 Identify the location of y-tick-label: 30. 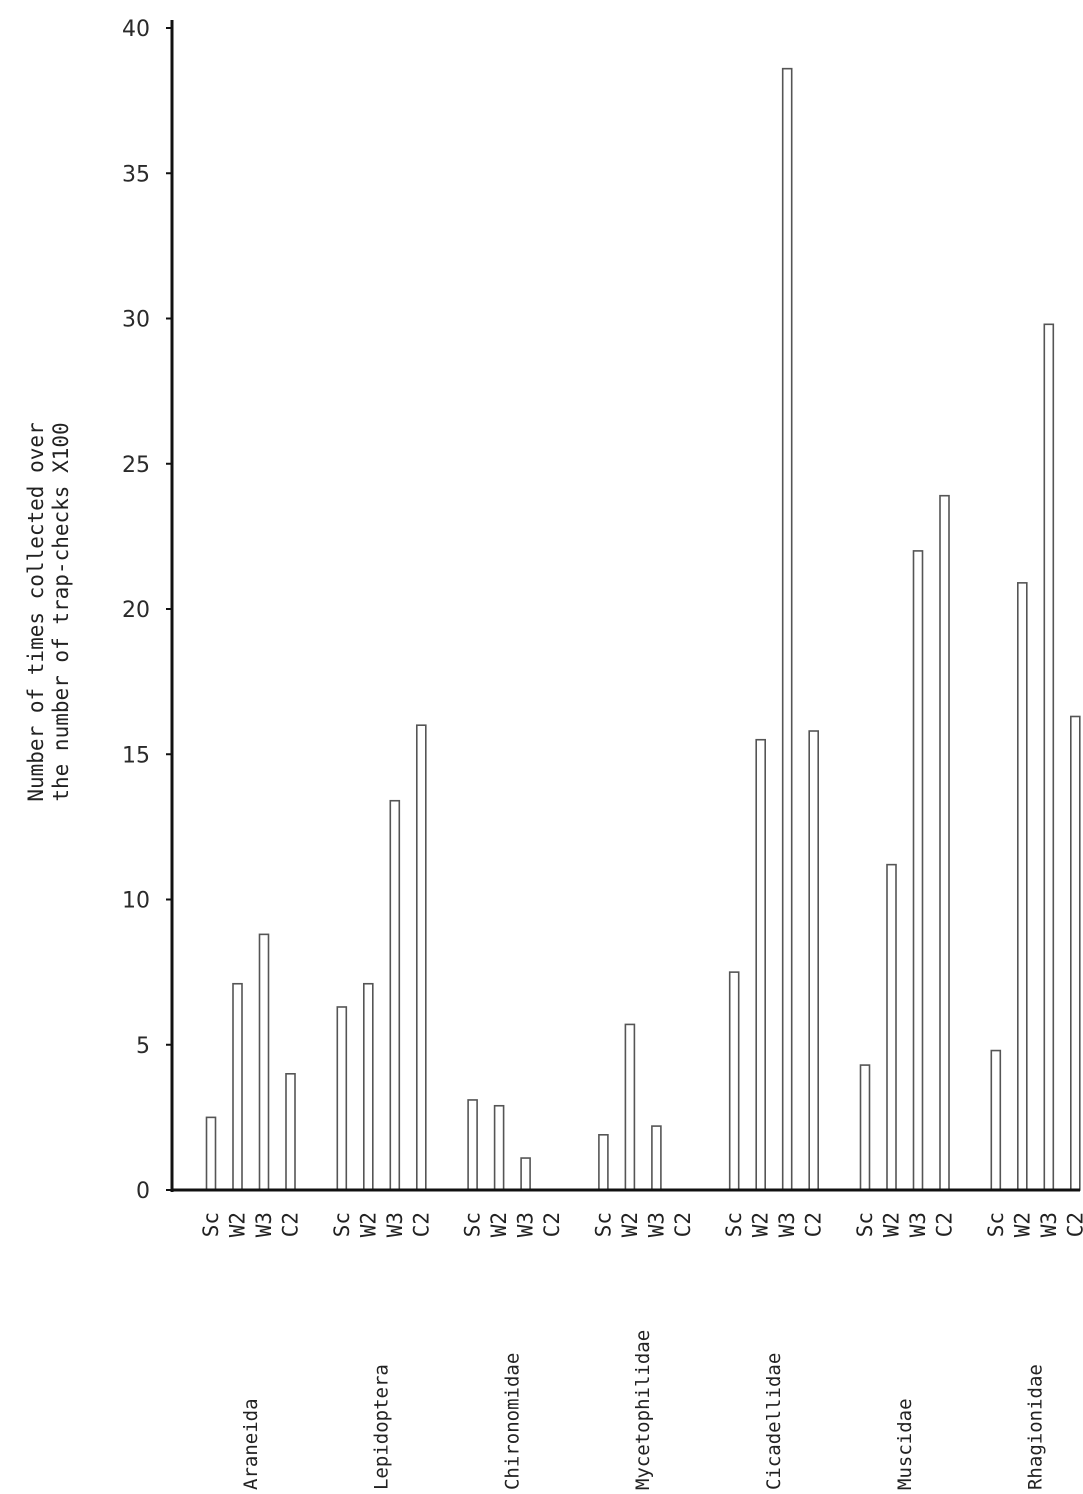
(136, 320).